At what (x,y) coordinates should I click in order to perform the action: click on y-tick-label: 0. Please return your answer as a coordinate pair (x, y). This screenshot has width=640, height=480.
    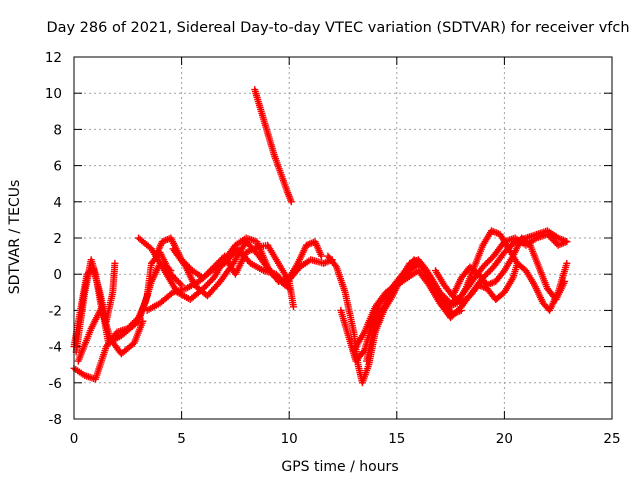
    Looking at the image, I should click on (57, 275).